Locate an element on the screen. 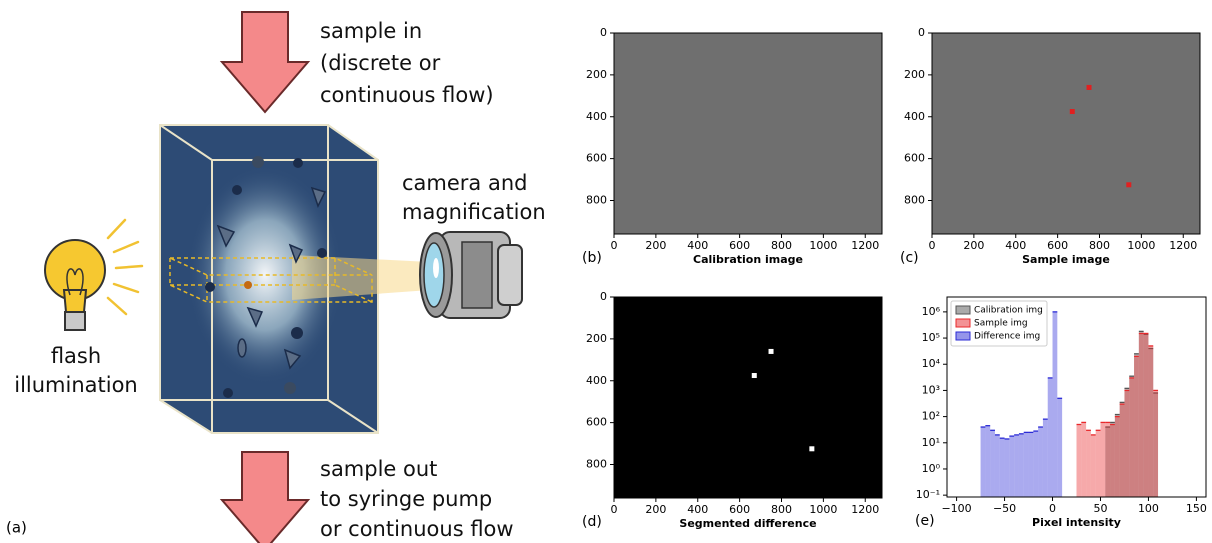  panel-label: (a) is located at coordinates (16, 528).